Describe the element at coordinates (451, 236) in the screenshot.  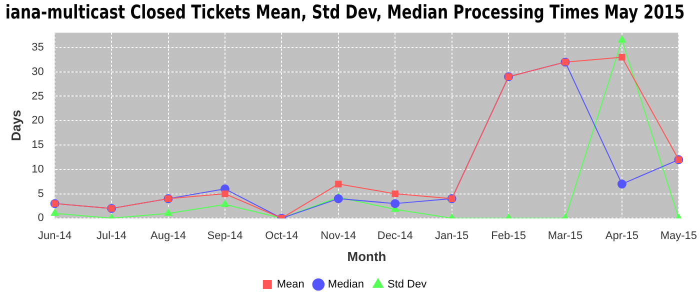
I see `x-tick-label: Jan-15` at that location.